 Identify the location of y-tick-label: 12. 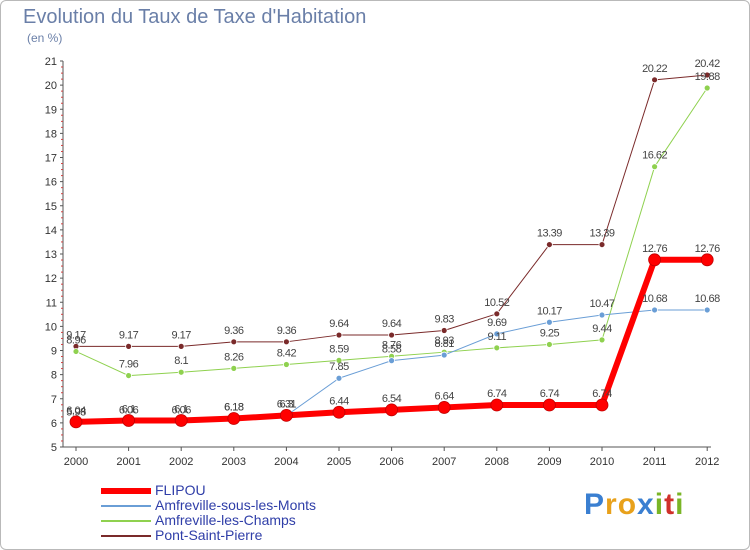
(51, 279).